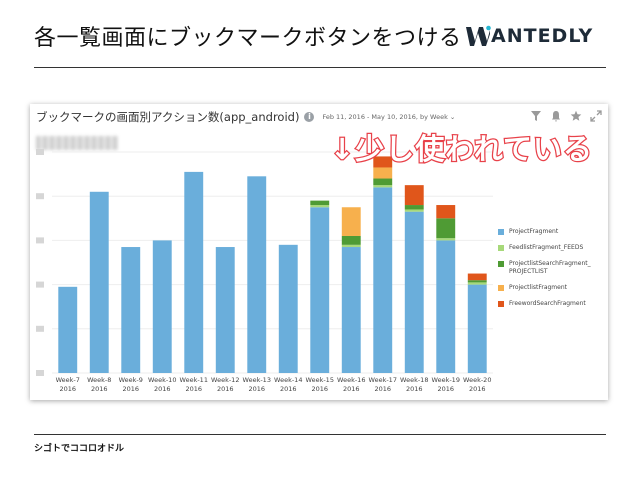  I want to click on expand-icon, so click(596, 116).